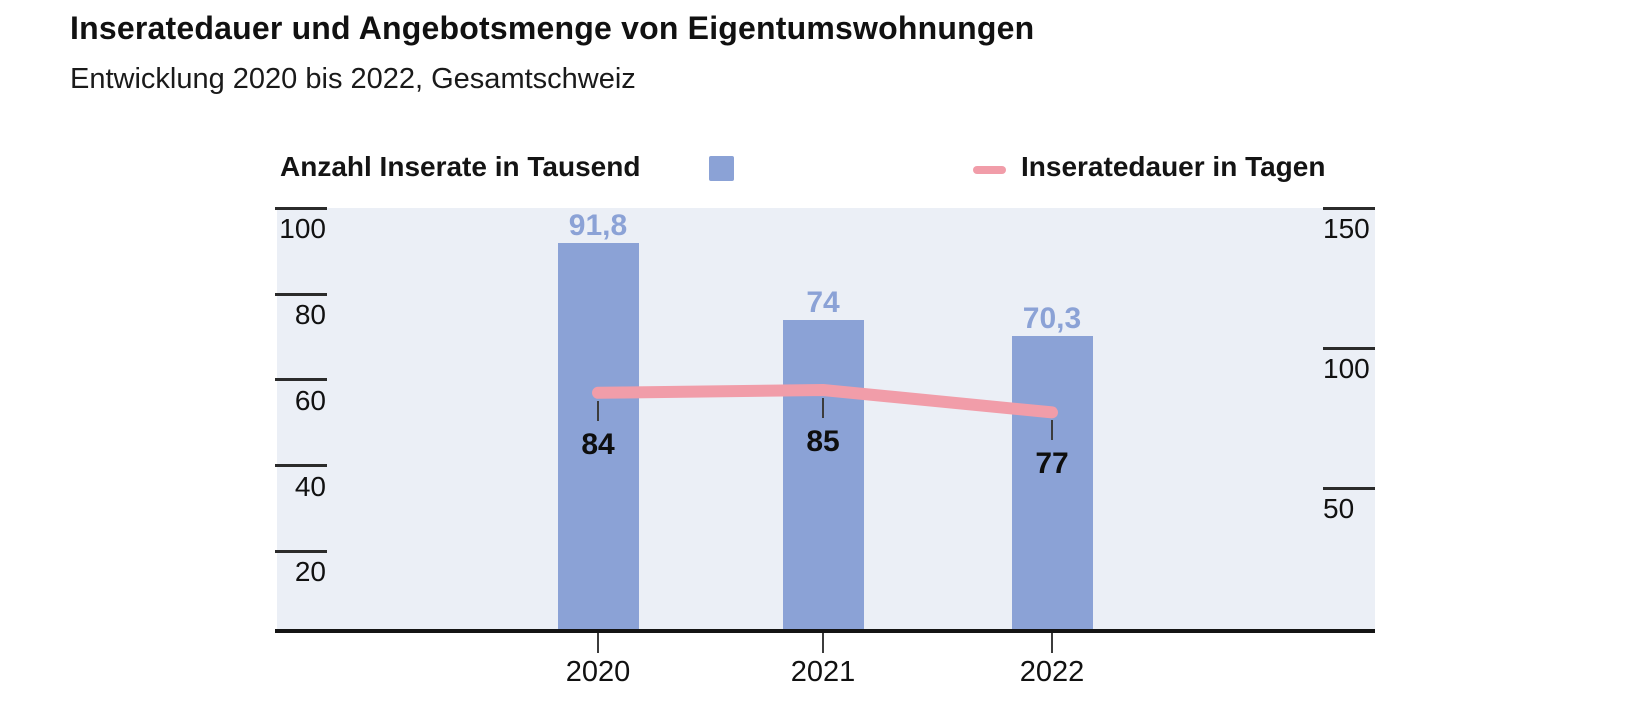 Image resolution: width=1634 pixels, height=708 pixels. What do you see at coordinates (1339, 508) in the screenshot?
I see `right-axis-tick-label: 50` at bounding box center [1339, 508].